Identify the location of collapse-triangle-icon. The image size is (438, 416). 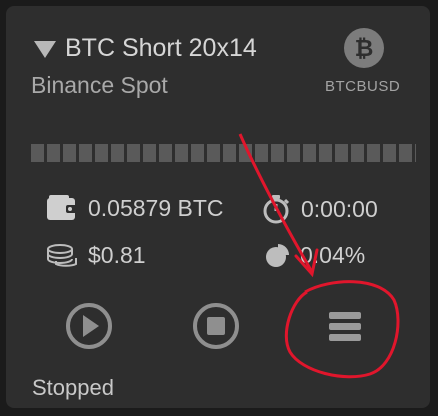
(45, 49).